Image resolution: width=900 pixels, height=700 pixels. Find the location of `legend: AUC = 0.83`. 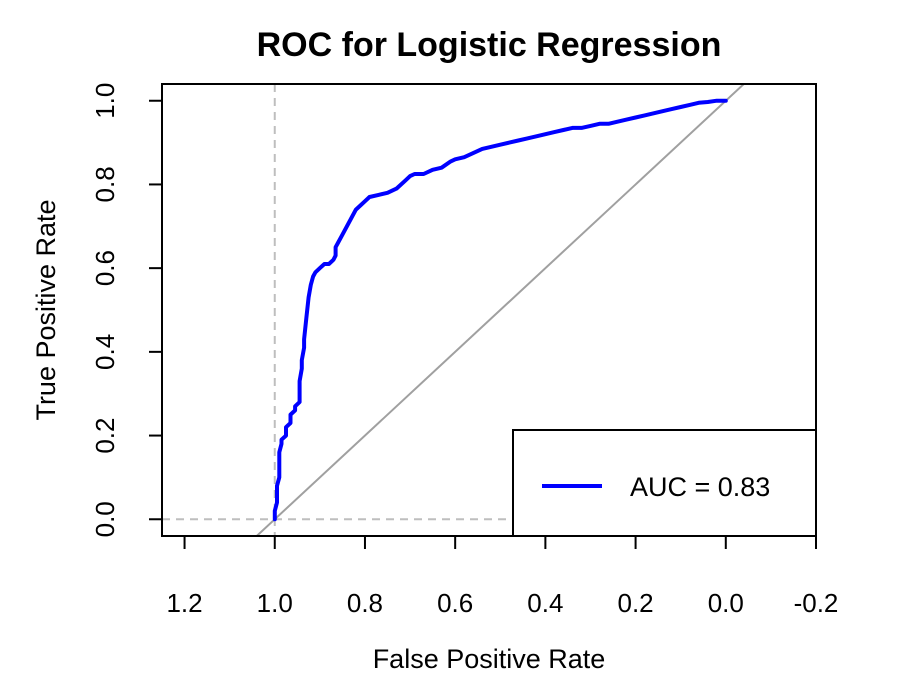

legend: AUC = 0.83 is located at coordinates (664, 483).